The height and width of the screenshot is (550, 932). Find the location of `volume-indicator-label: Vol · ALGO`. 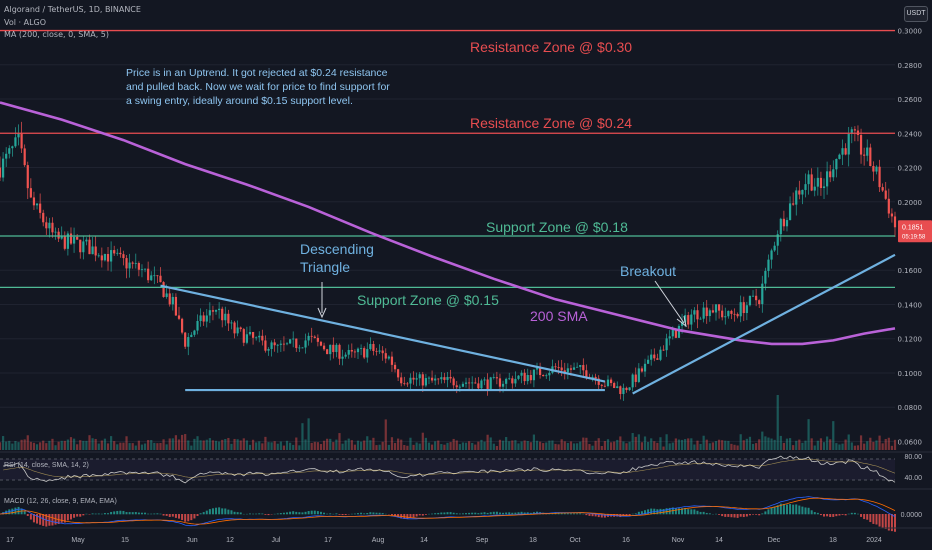

volume-indicator-label: Vol · ALGO is located at coordinates (25, 22).